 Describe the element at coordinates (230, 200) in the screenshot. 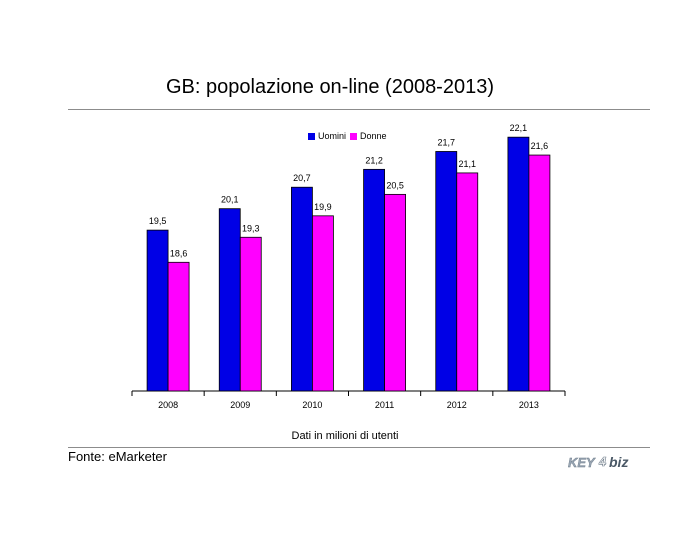

I see `data-label-men: 20,1` at that location.